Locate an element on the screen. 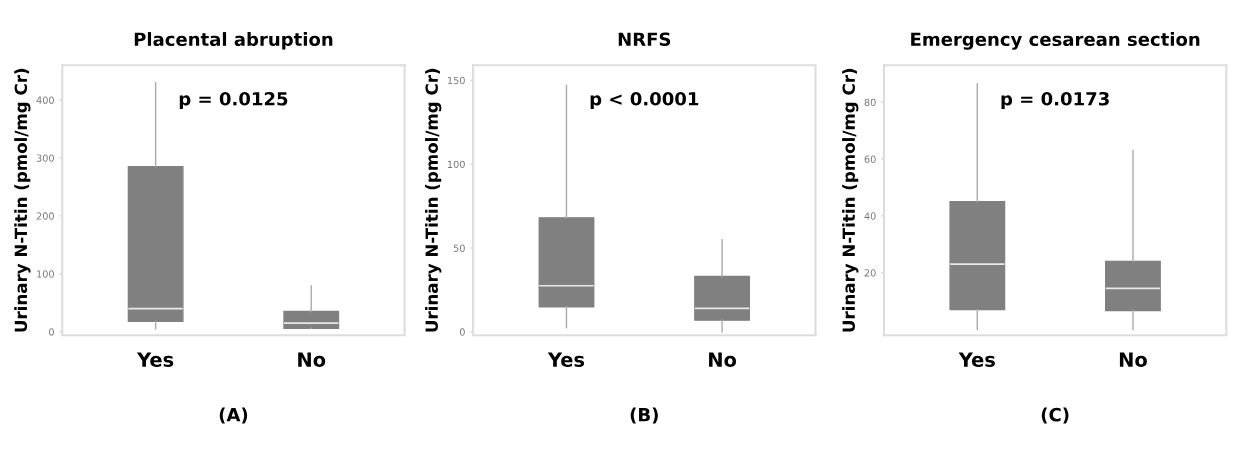 The height and width of the screenshot is (450, 1245). y-tick-label: 50 is located at coordinates (459, 248).